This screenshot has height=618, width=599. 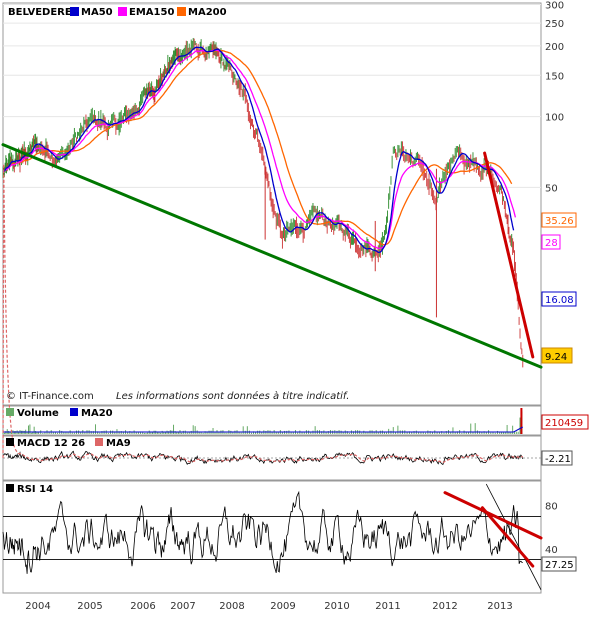 What do you see at coordinates (551, 188) in the screenshot?
I see `price-tick-label: 50` at bounding box center [551, 188].